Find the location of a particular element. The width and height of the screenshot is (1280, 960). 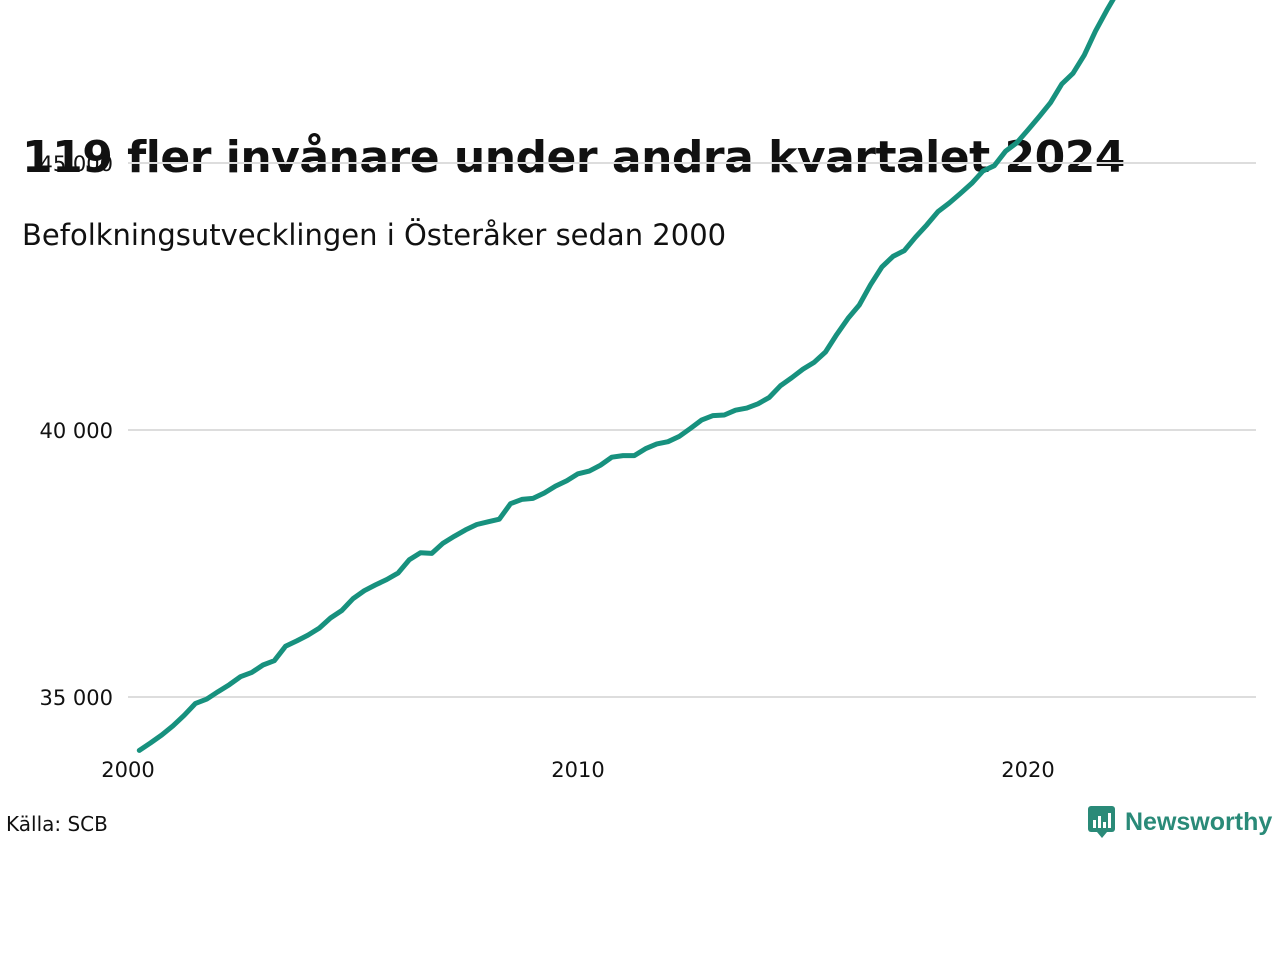

source-note: Källa: SCB is located at coordinates (57, 824).